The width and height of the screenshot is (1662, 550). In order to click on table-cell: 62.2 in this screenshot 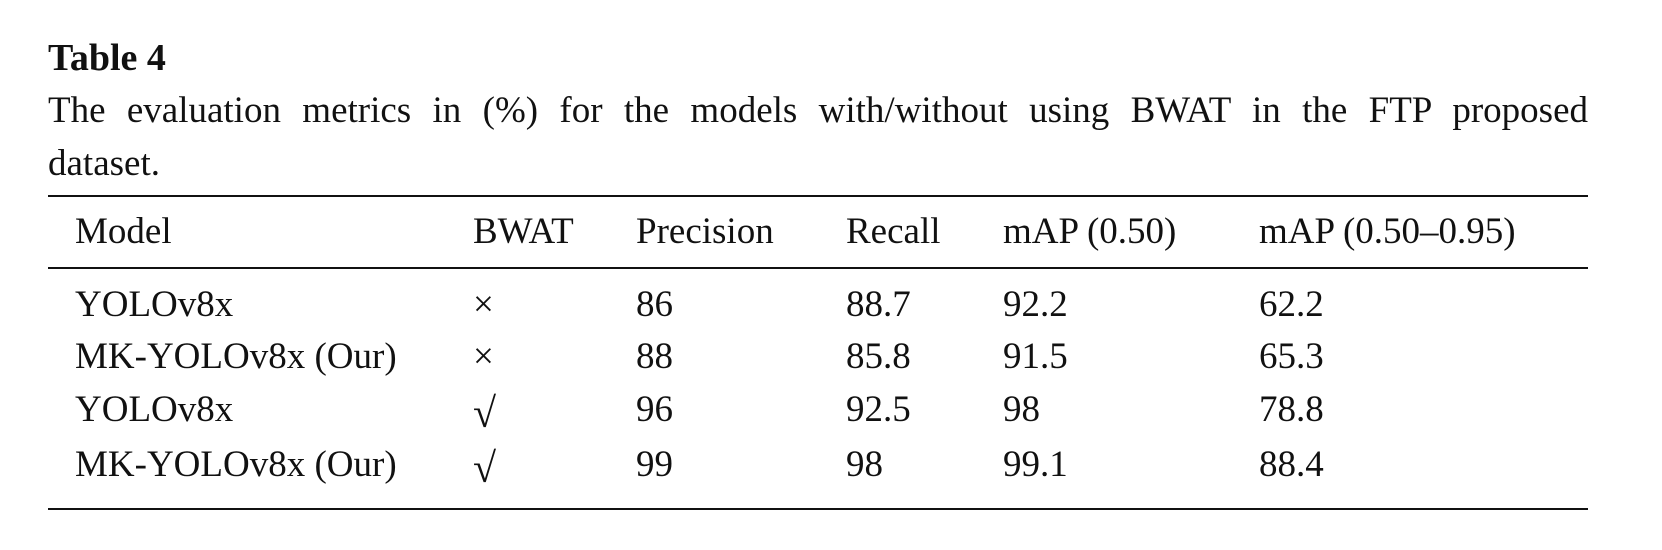, I will do `click(1291, 304)`.